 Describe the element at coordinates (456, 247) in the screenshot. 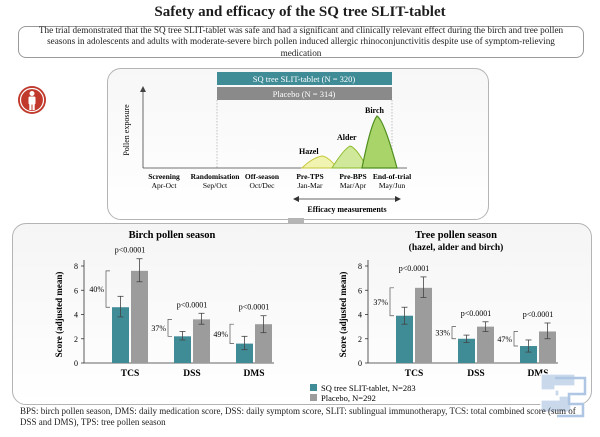

I see `chart-subtitle: (hazel, alder and birch)` at that location.